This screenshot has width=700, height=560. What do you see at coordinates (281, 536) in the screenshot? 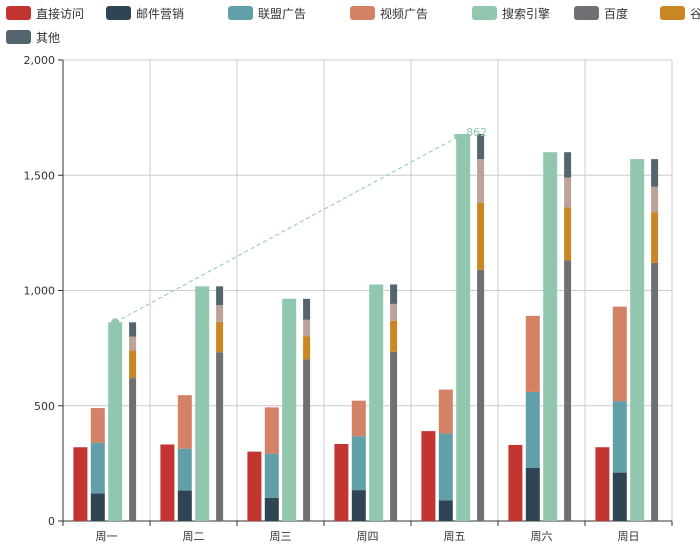
I see `x-tick-label: 周三` at bounding box center [281, 536].